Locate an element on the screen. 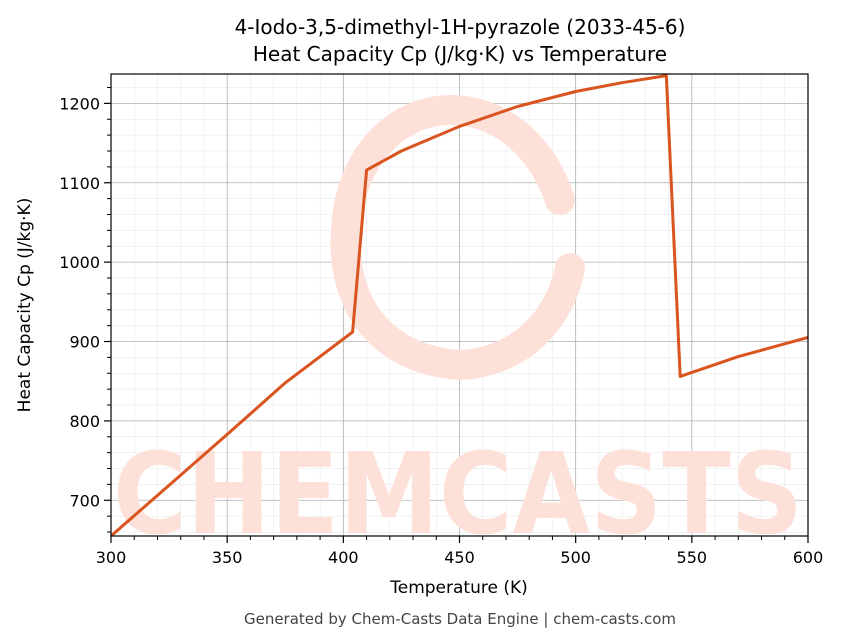  watermark-logo-swirl is located at coordinates (457, 238).